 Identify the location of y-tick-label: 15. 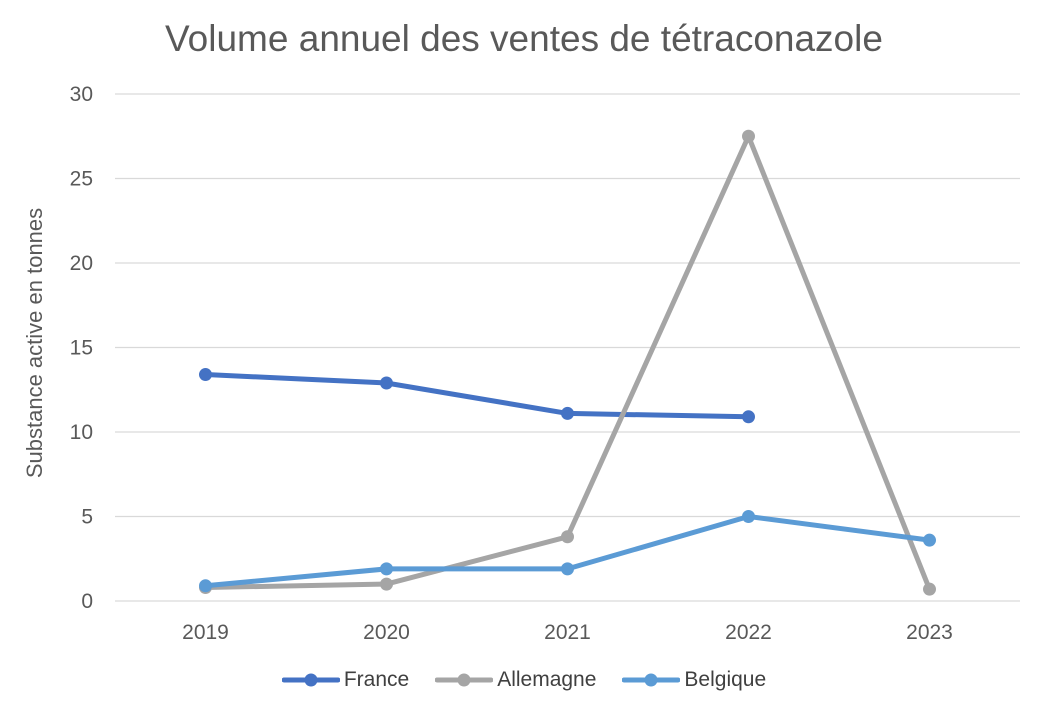
(81, 348).